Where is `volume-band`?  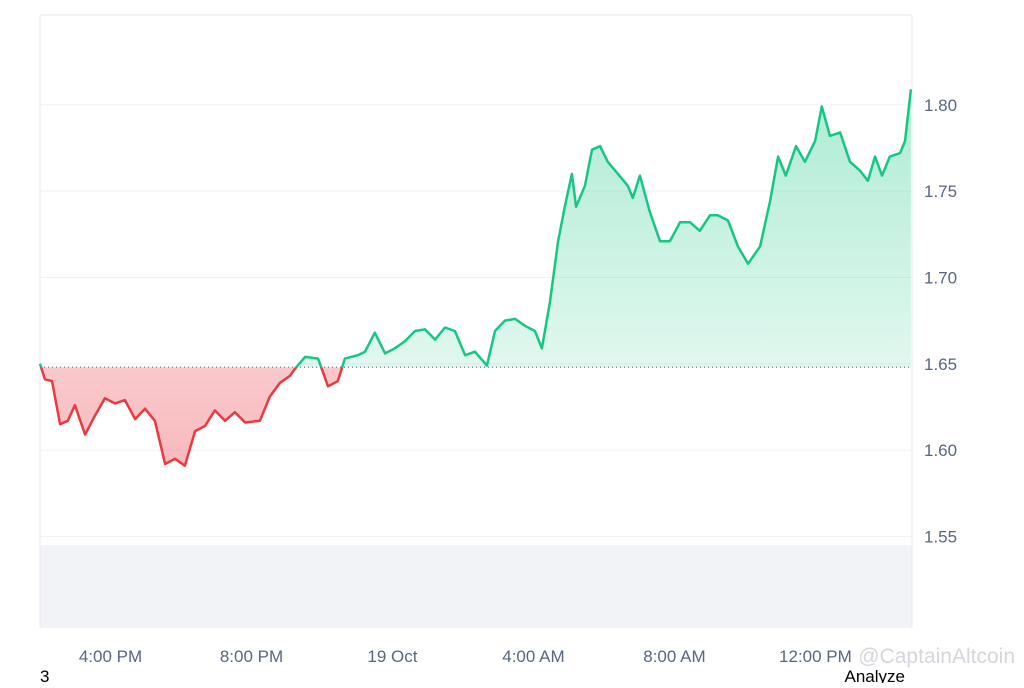 volume-band is located at coordinates (476, 586).